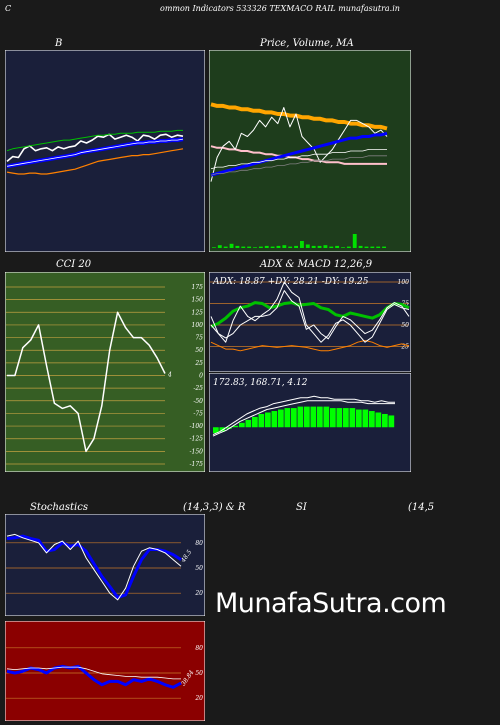 This screenshot has width=500, height=725. Describe the element at coordinates (59, 43) in the screenshot. I see `bollinger-title: B` at that location.